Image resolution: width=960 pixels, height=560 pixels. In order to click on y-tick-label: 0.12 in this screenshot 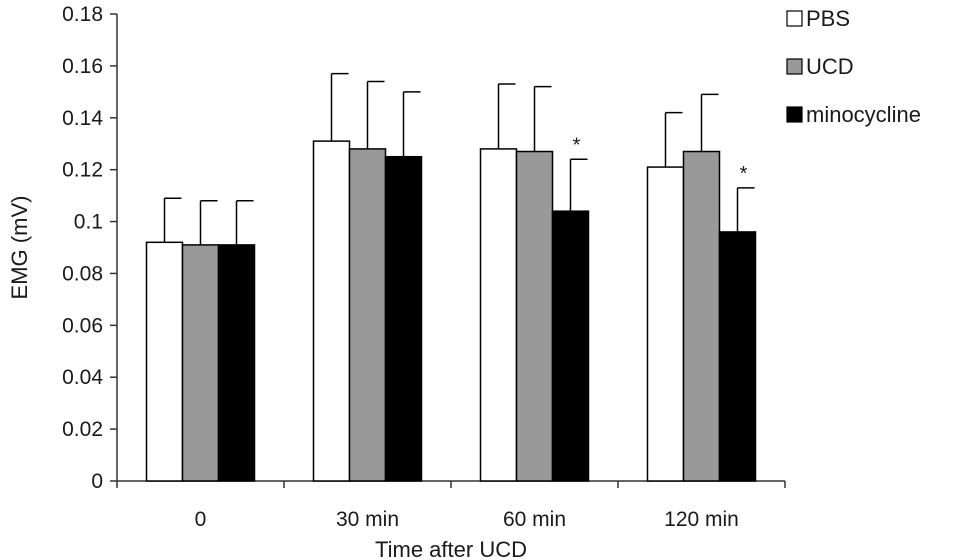, I will do `click(82, 170)`.